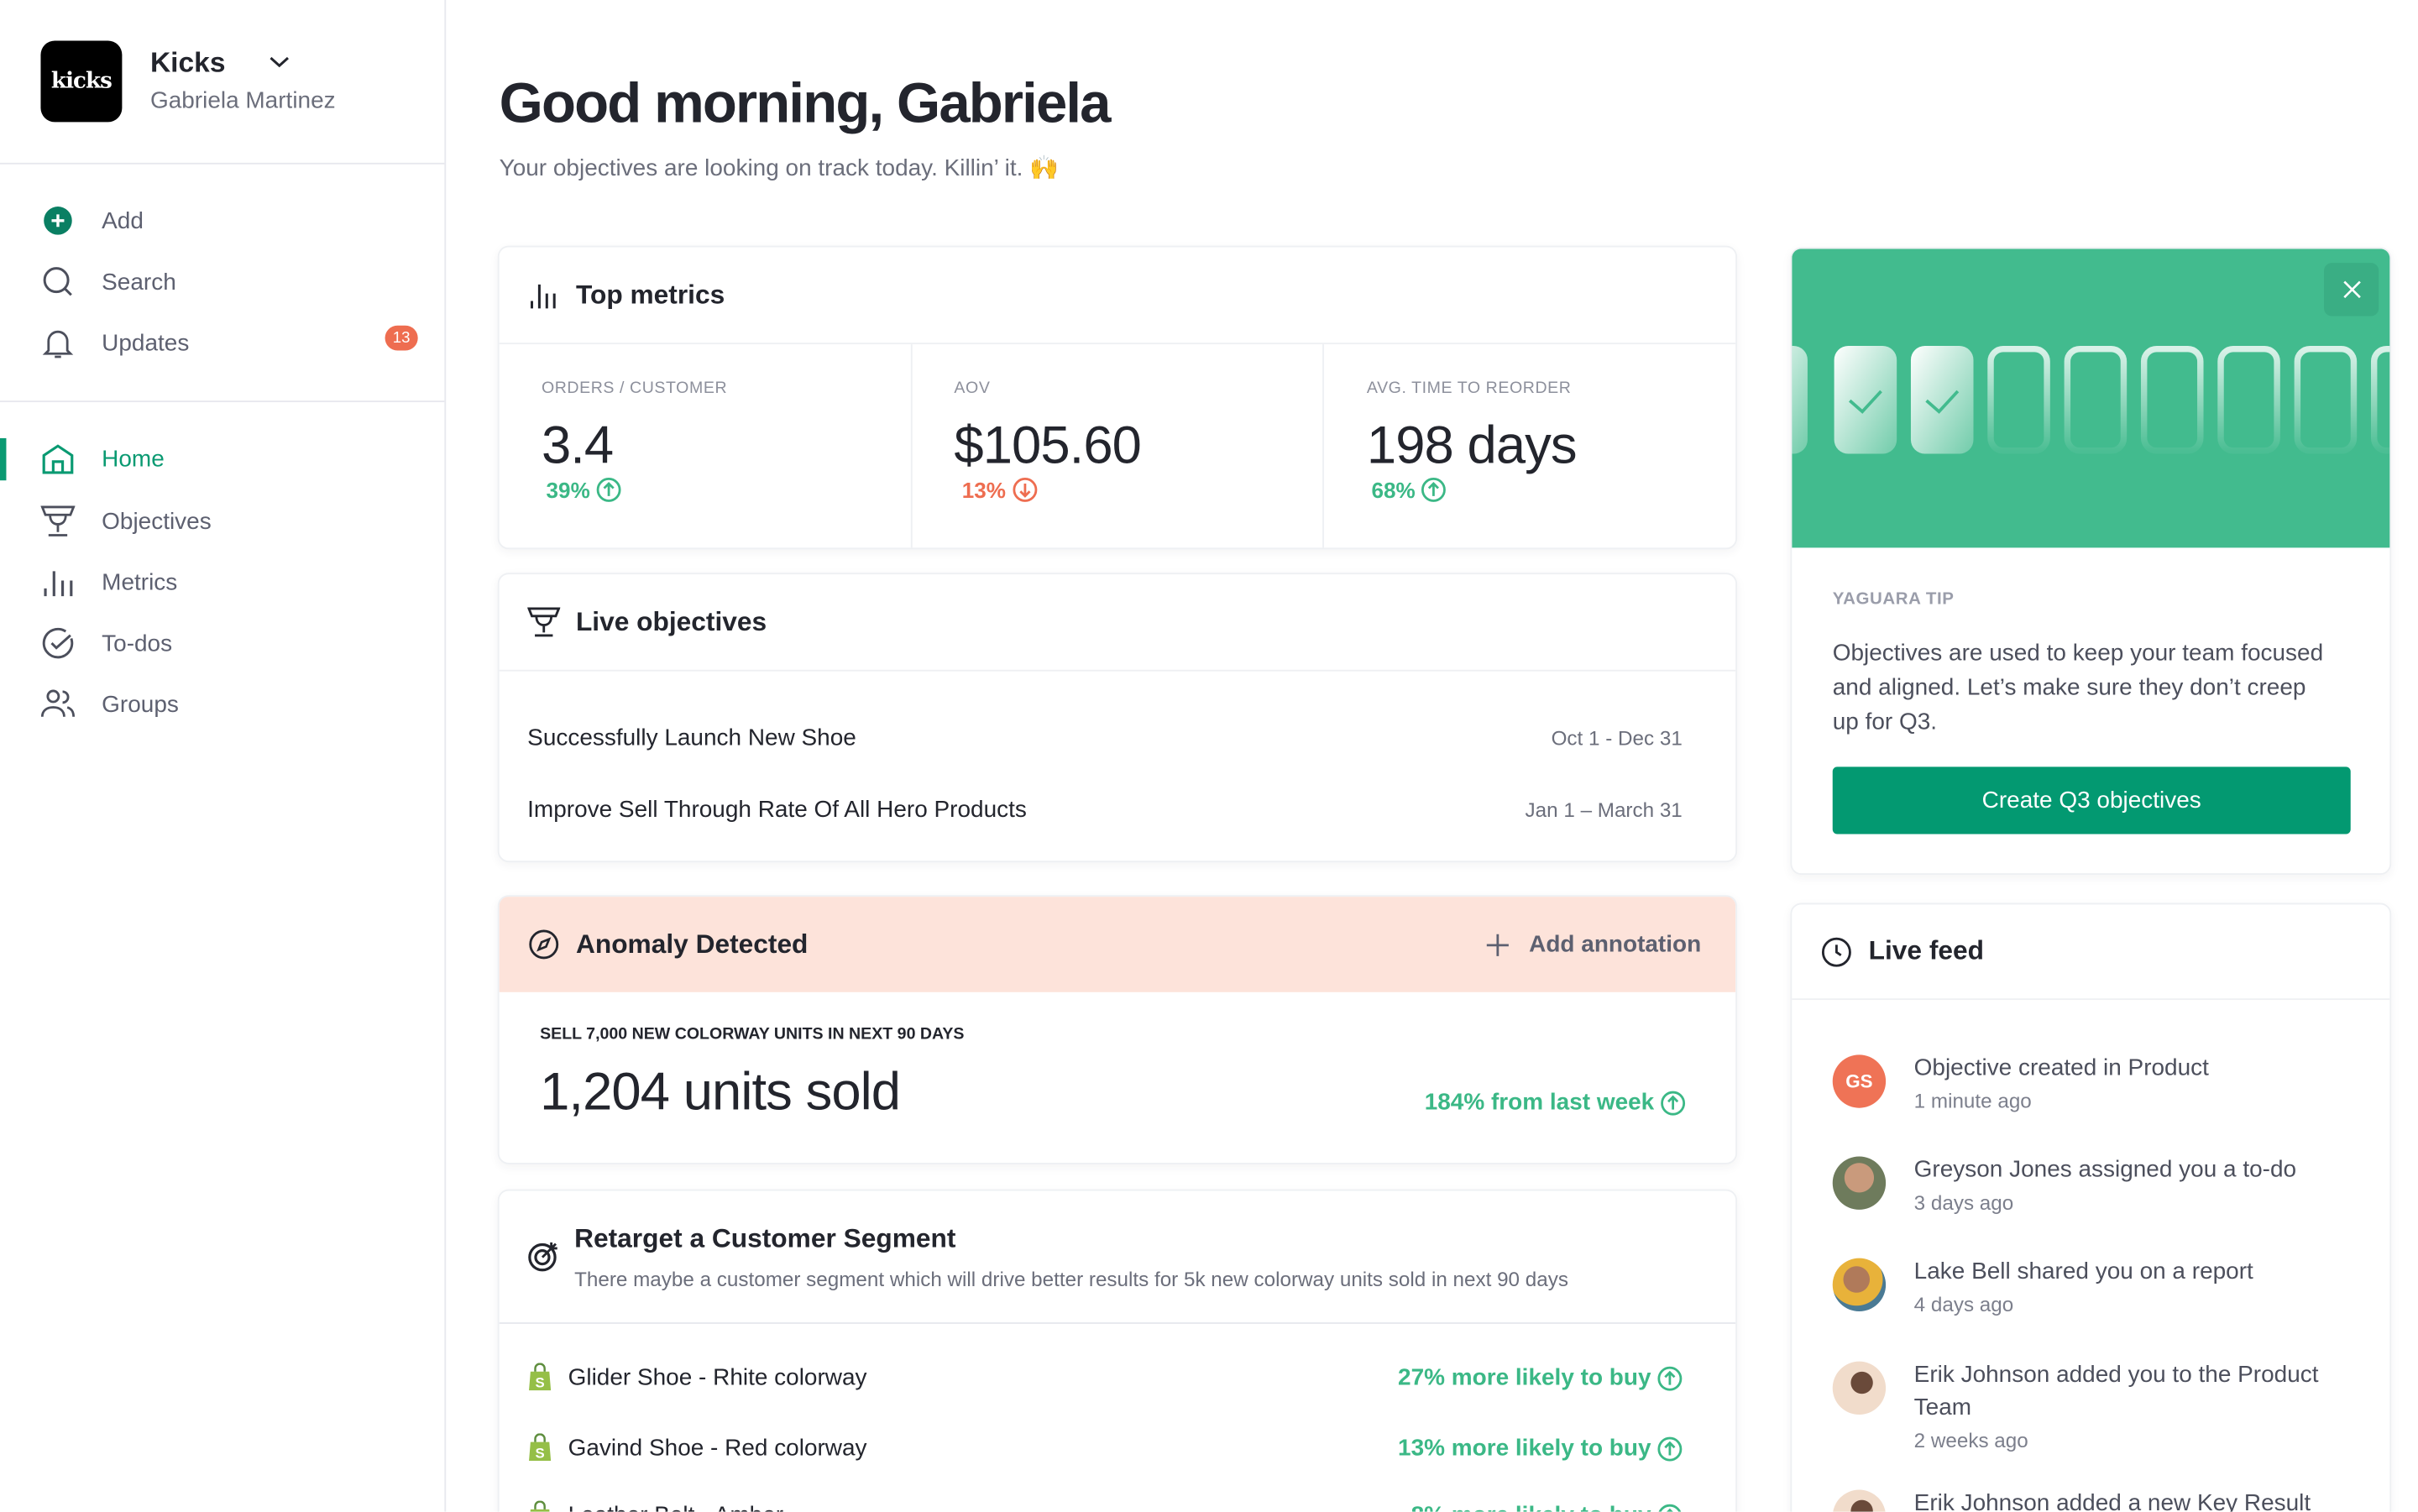  What do you see at coordinates (81, 81) in the screenshot?
I see `workspace-logo: kicks` at bounding box center [81, 81].